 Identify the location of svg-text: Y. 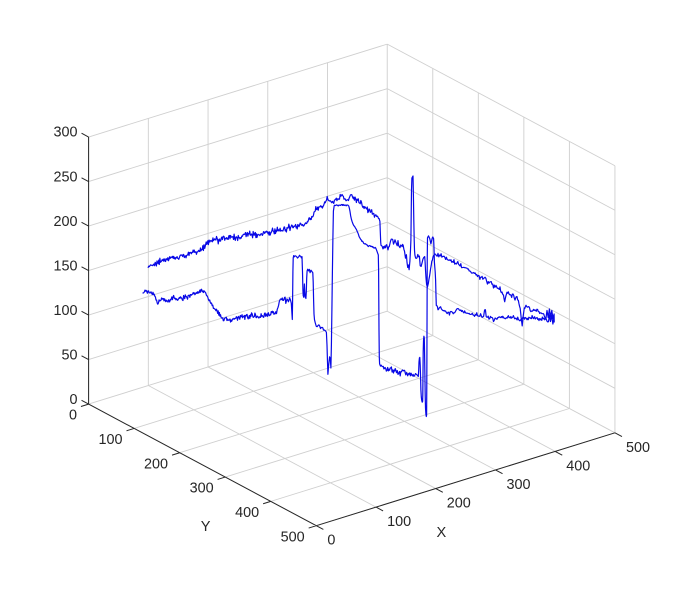
(206, 527).